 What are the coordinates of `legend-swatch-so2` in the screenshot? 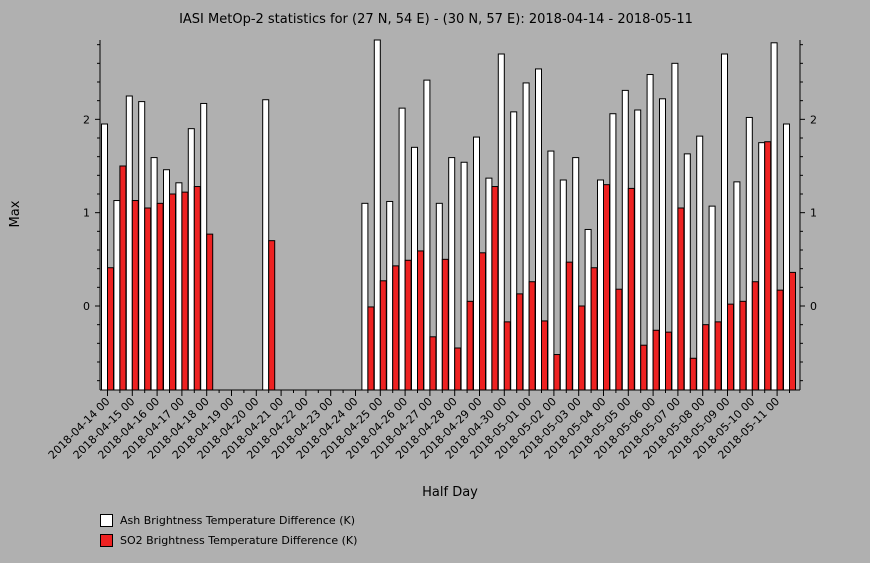 It's located at (106, 540).